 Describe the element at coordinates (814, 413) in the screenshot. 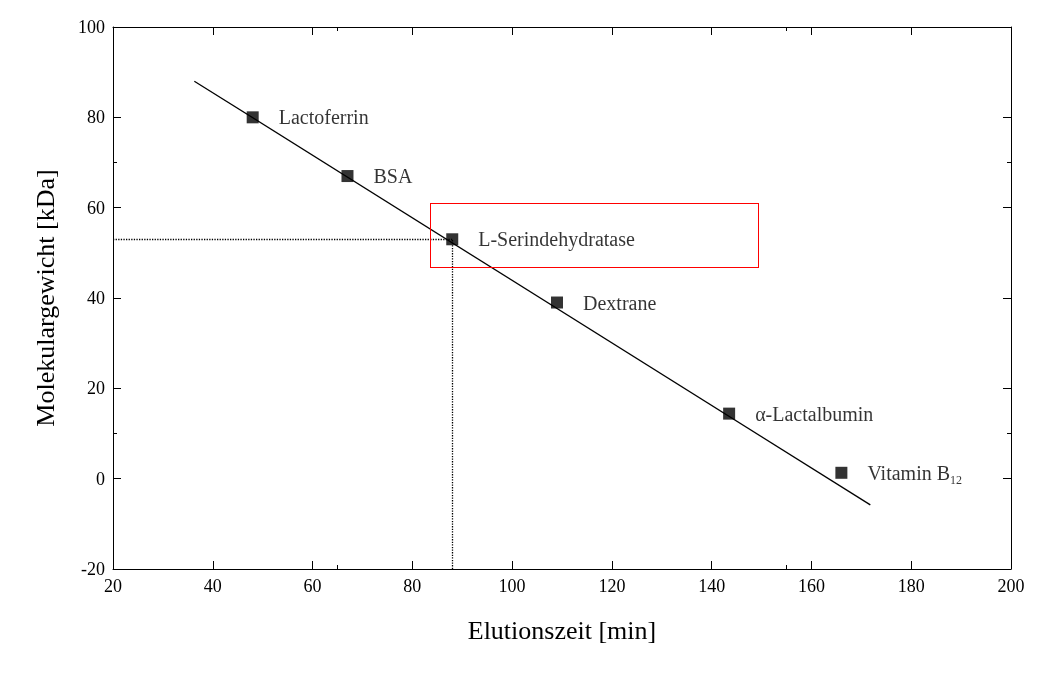

I see `annotation: α-Lactalbumin` at that location.